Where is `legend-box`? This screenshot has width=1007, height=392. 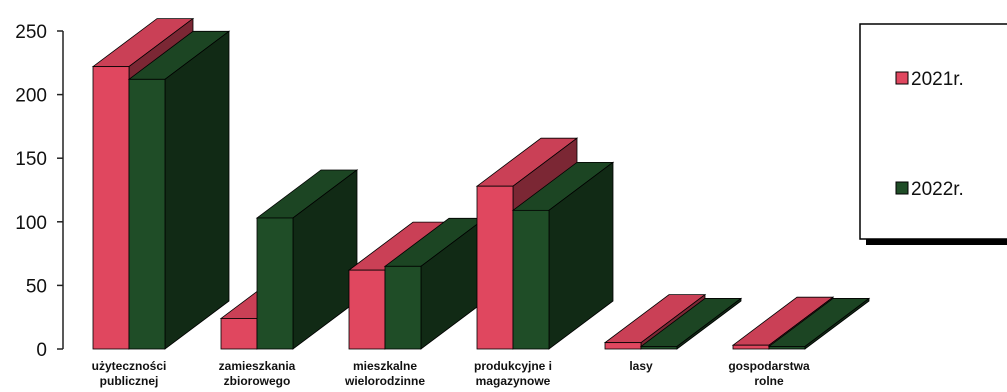 legend-box is located at coordinates (933, 131).